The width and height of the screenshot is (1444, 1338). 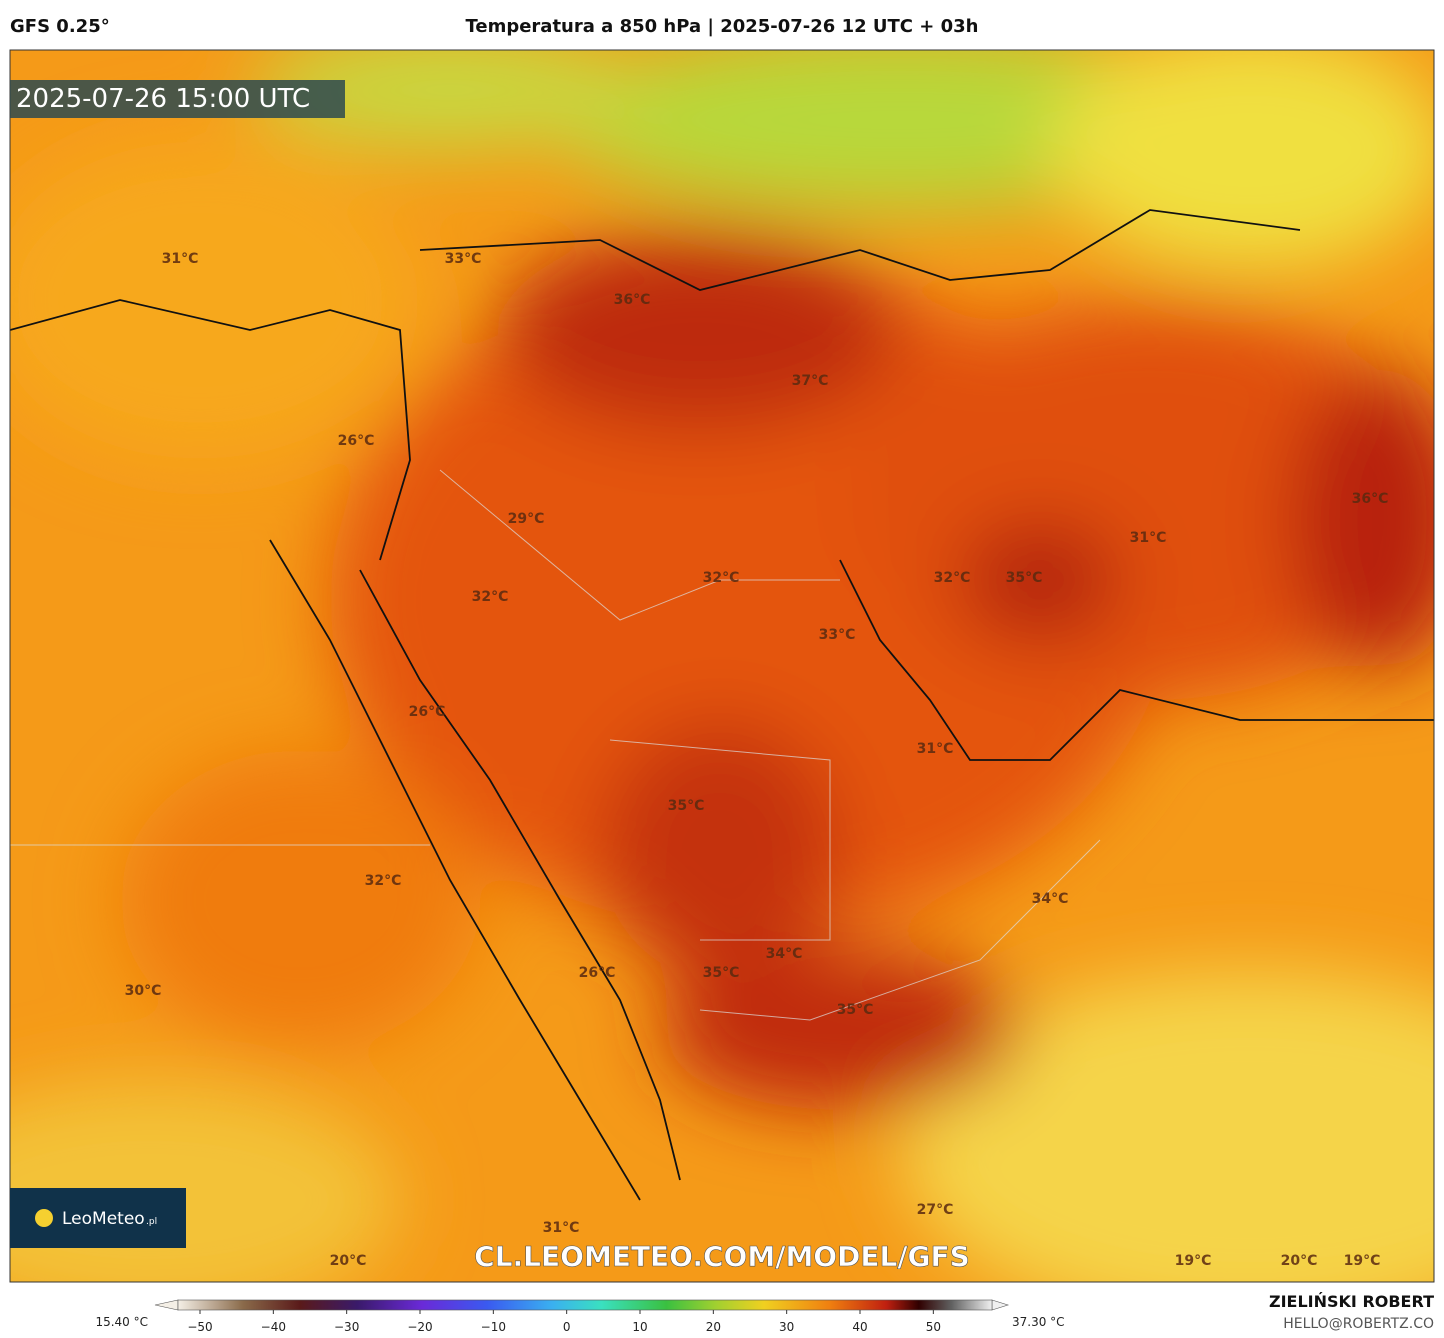 What do you see at coordinates (810, 381) in the screenshot?
I see `temperature-label: 37°C` at bounding box center [810, 381].